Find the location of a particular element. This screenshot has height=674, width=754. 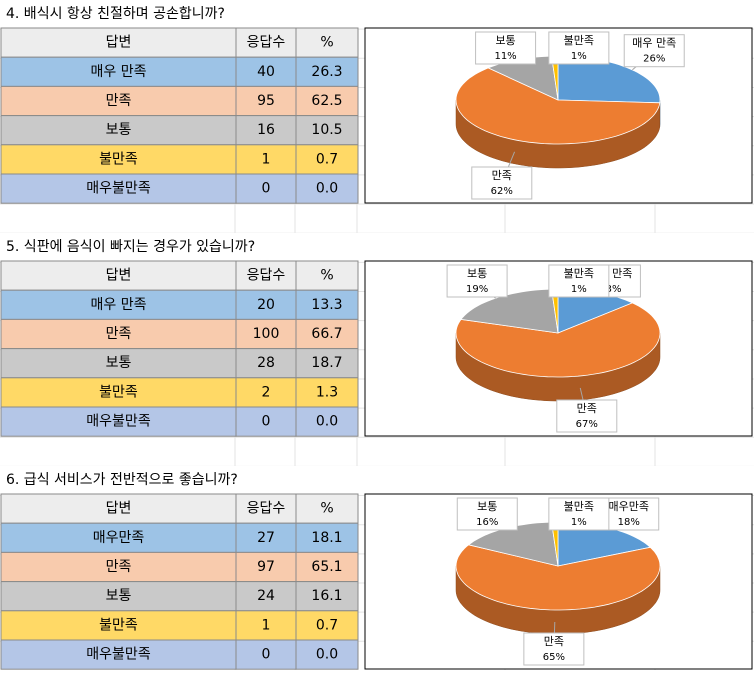

section-title: 5. 식판에 음식이 빠지는 경우가 있습니까? is located at coordinates (130, 247).